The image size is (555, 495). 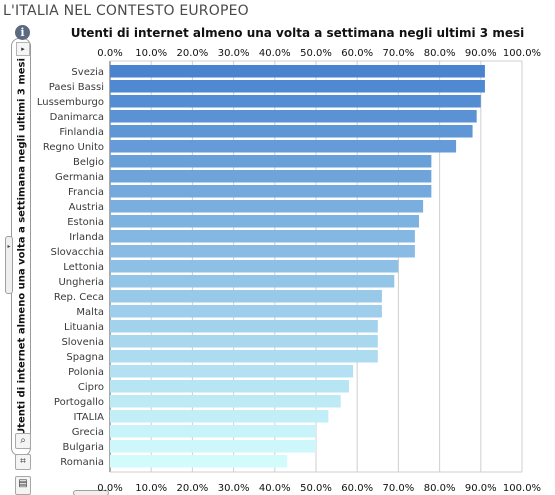 What do you see at coordinates (82, 342) in the screenshot?
I see `category-label: Slovenia` at bounding box center [82, 342].